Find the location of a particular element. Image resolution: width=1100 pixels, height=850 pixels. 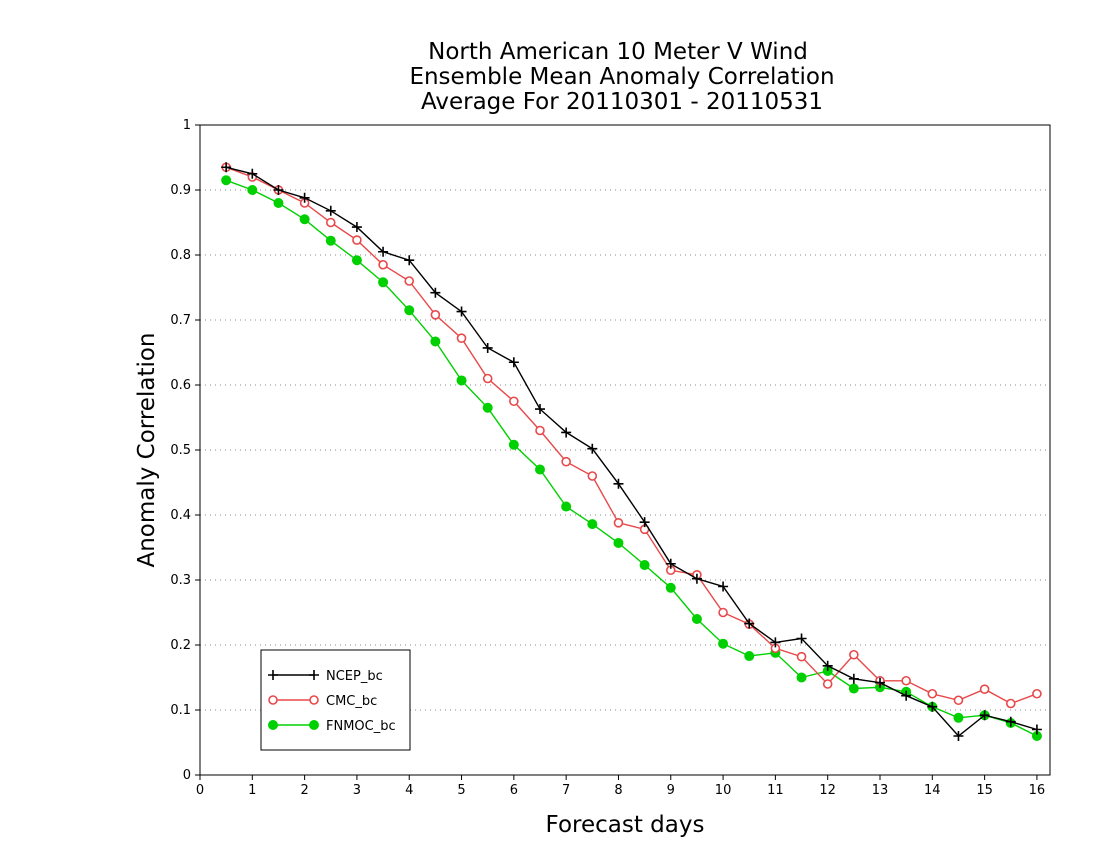

y-tick-label: 0.3 is located at coordinates (180, 580).